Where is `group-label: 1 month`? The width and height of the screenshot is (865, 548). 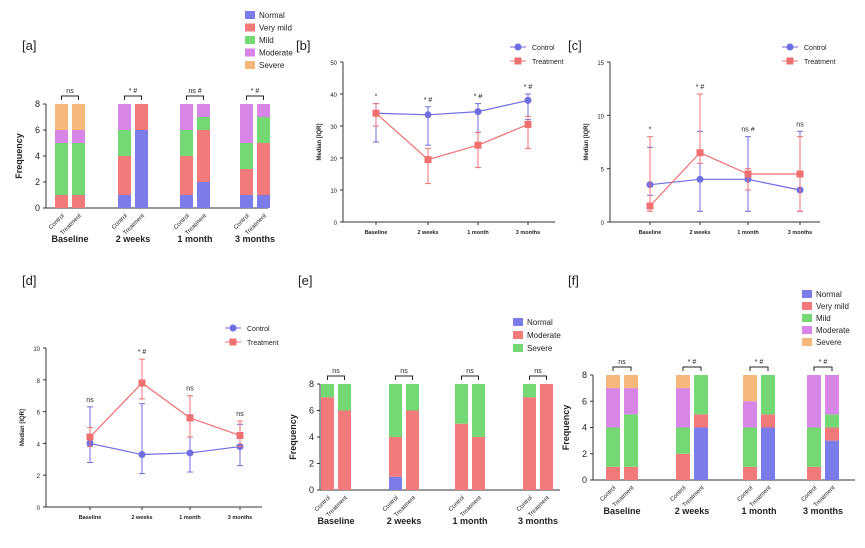 group-label: 1 month is located at coordinates (470, 521).